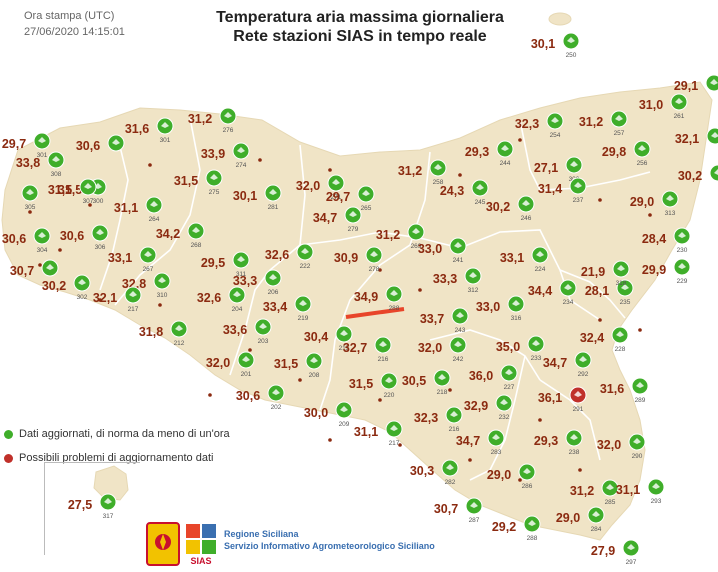 This screenshot has width=718, height=572. I want to click on station-marker: 32,1, so click(696, 136).